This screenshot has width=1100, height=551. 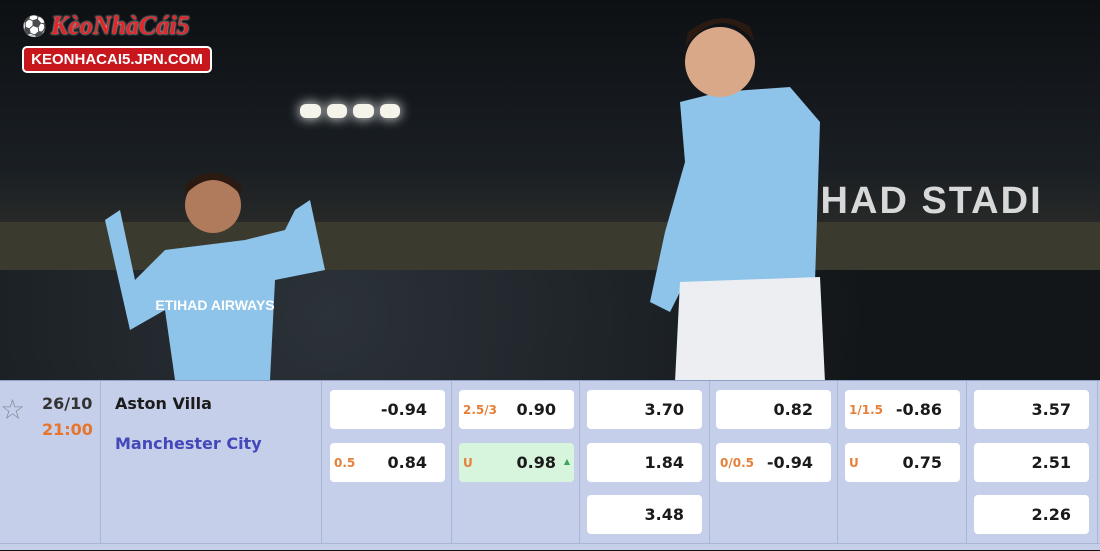 I want to click on odds-cell: U 0.75, so click(x=902, y=462).